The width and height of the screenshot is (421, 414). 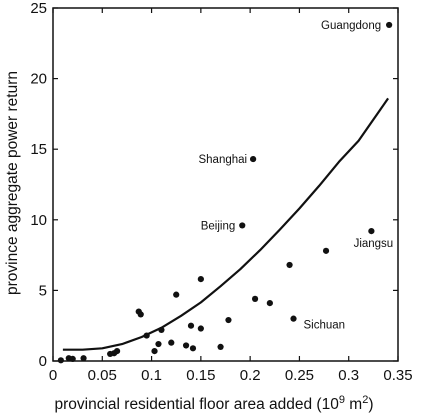 What do you see at coordinates (299, 375) in the screenshot?
I see `x-tick-label: 0.25` at bounding box center [299, 375].